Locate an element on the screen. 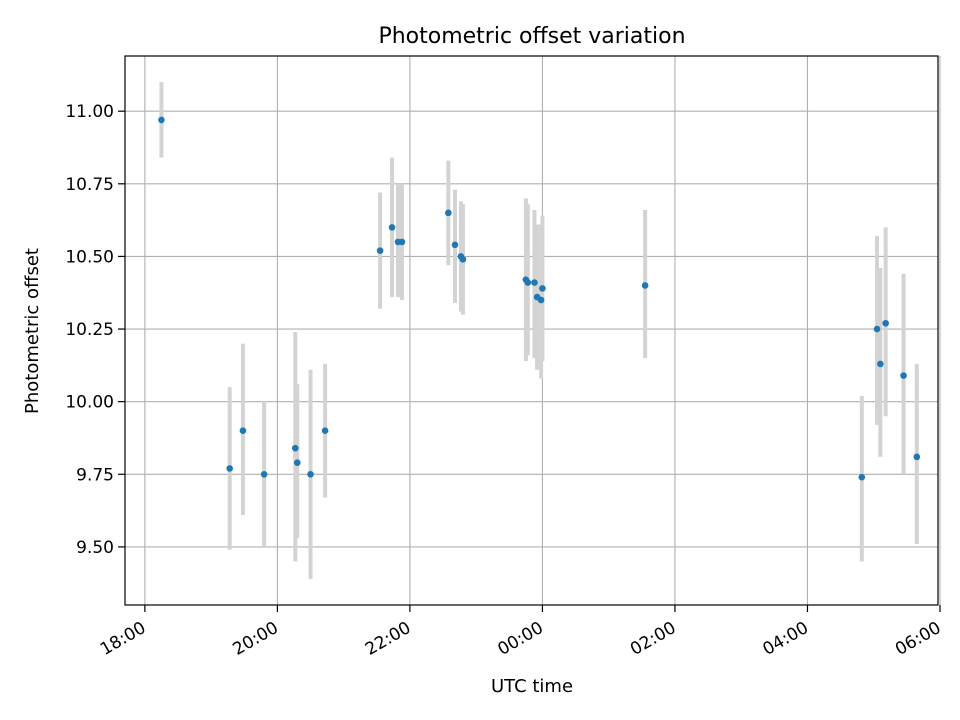 This screenshot has height=720, width=960. y-tick-label: 10.75 is located at coordinates (89, 185).